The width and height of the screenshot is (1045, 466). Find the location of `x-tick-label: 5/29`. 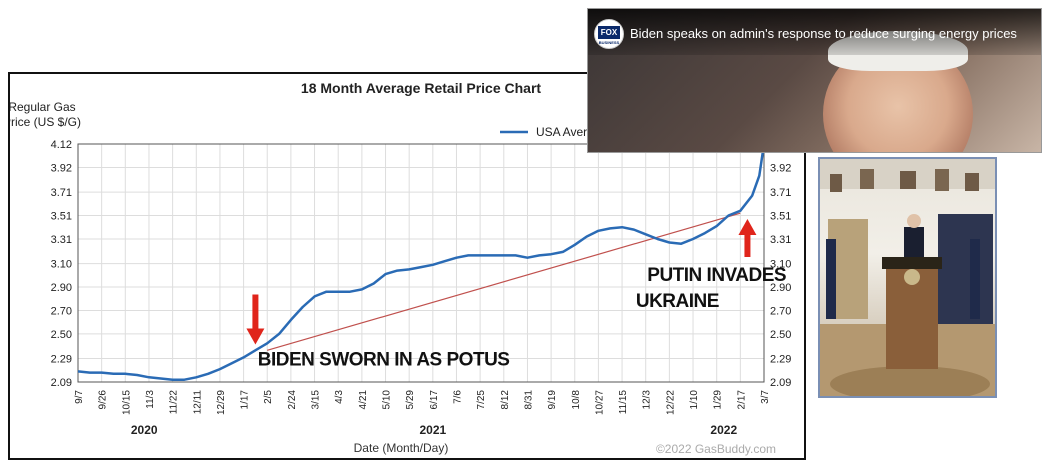

x-tick-label: 5/29 is located at coordinates (410, 400).